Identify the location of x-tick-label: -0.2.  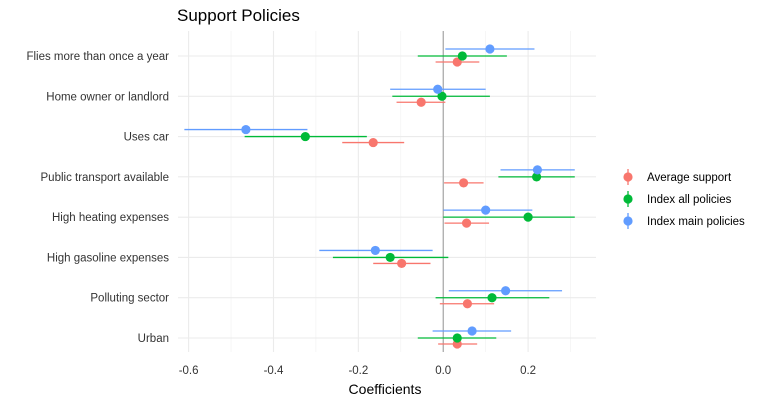
(358, 371).